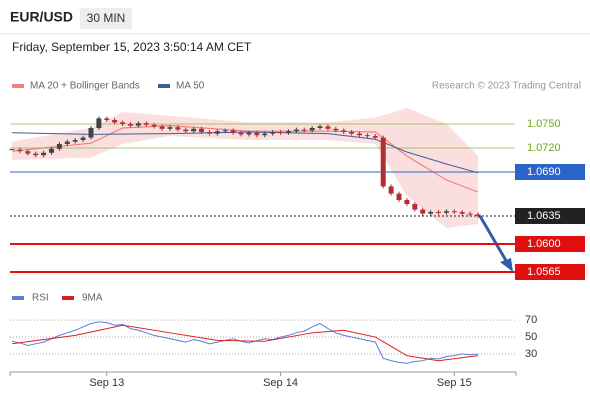 This screenshot has height=400, width=590. I want to click on legend-label: 9MA, so click(92, 298).